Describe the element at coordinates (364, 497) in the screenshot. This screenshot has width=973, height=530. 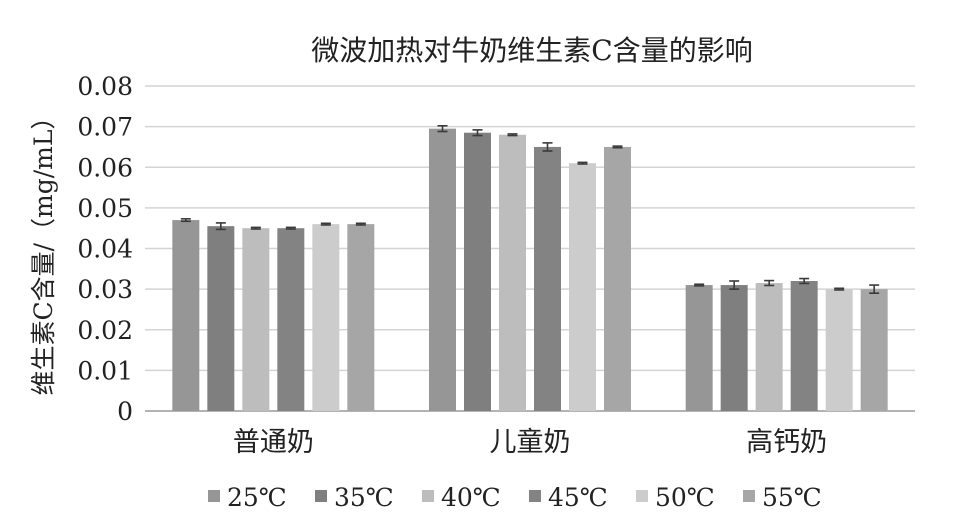
I see `legend-label: 35℃` at that location.